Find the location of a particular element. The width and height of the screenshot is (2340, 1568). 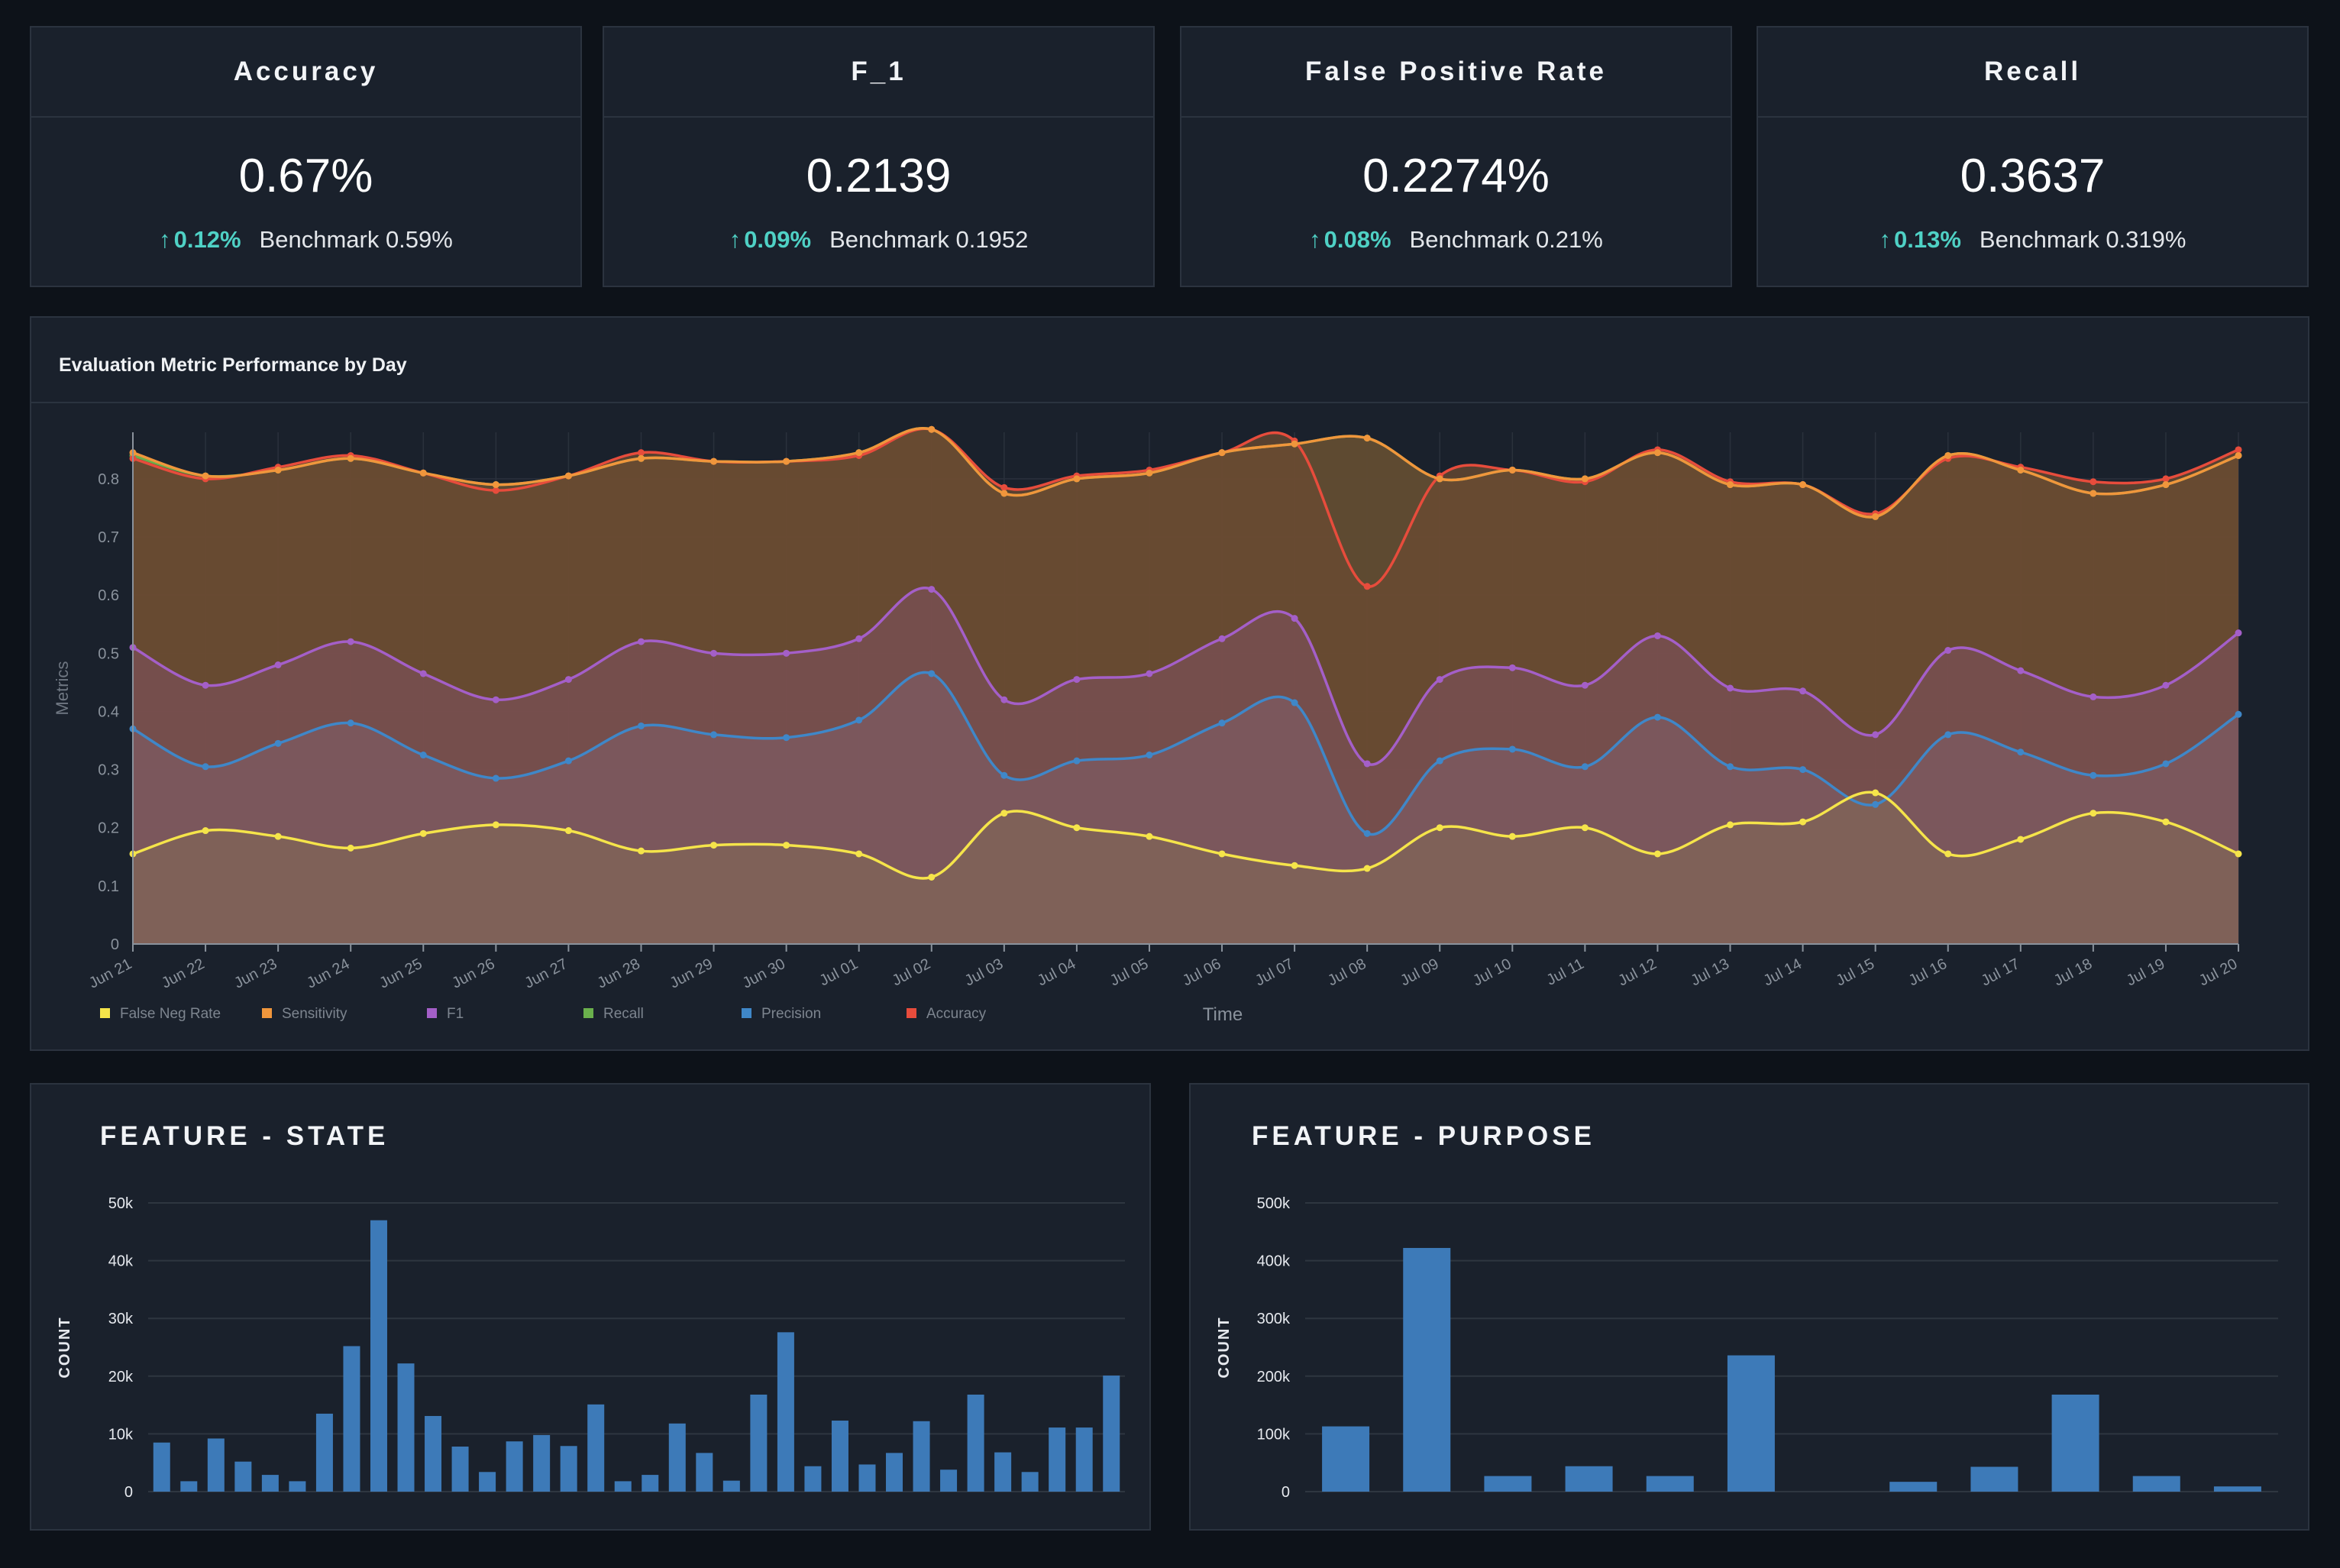

x-tick-label: Jul 14 is located at coordinates (1782, 972).